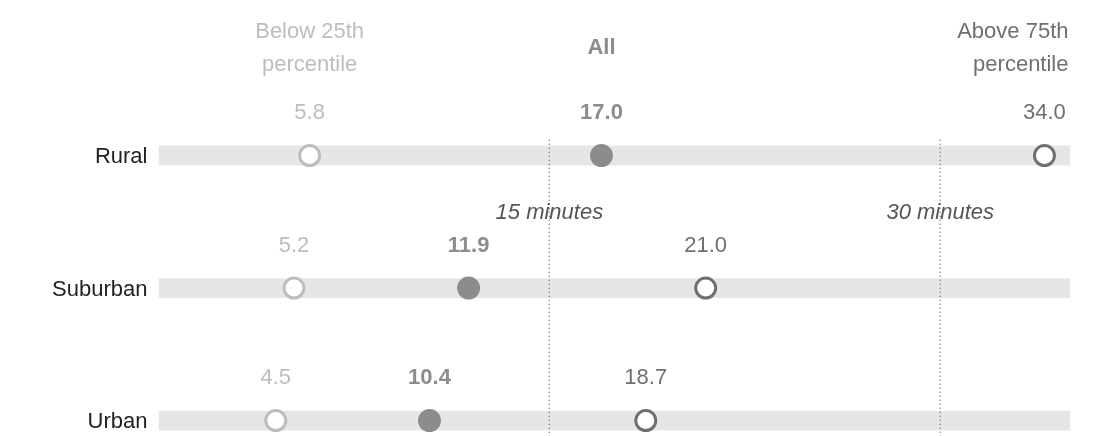 This screenshot has height=436, width=1118. Describe the element at coordinates (549, 211) in the screenshot. I see `ref-line-label: 15 minutes` at that location.